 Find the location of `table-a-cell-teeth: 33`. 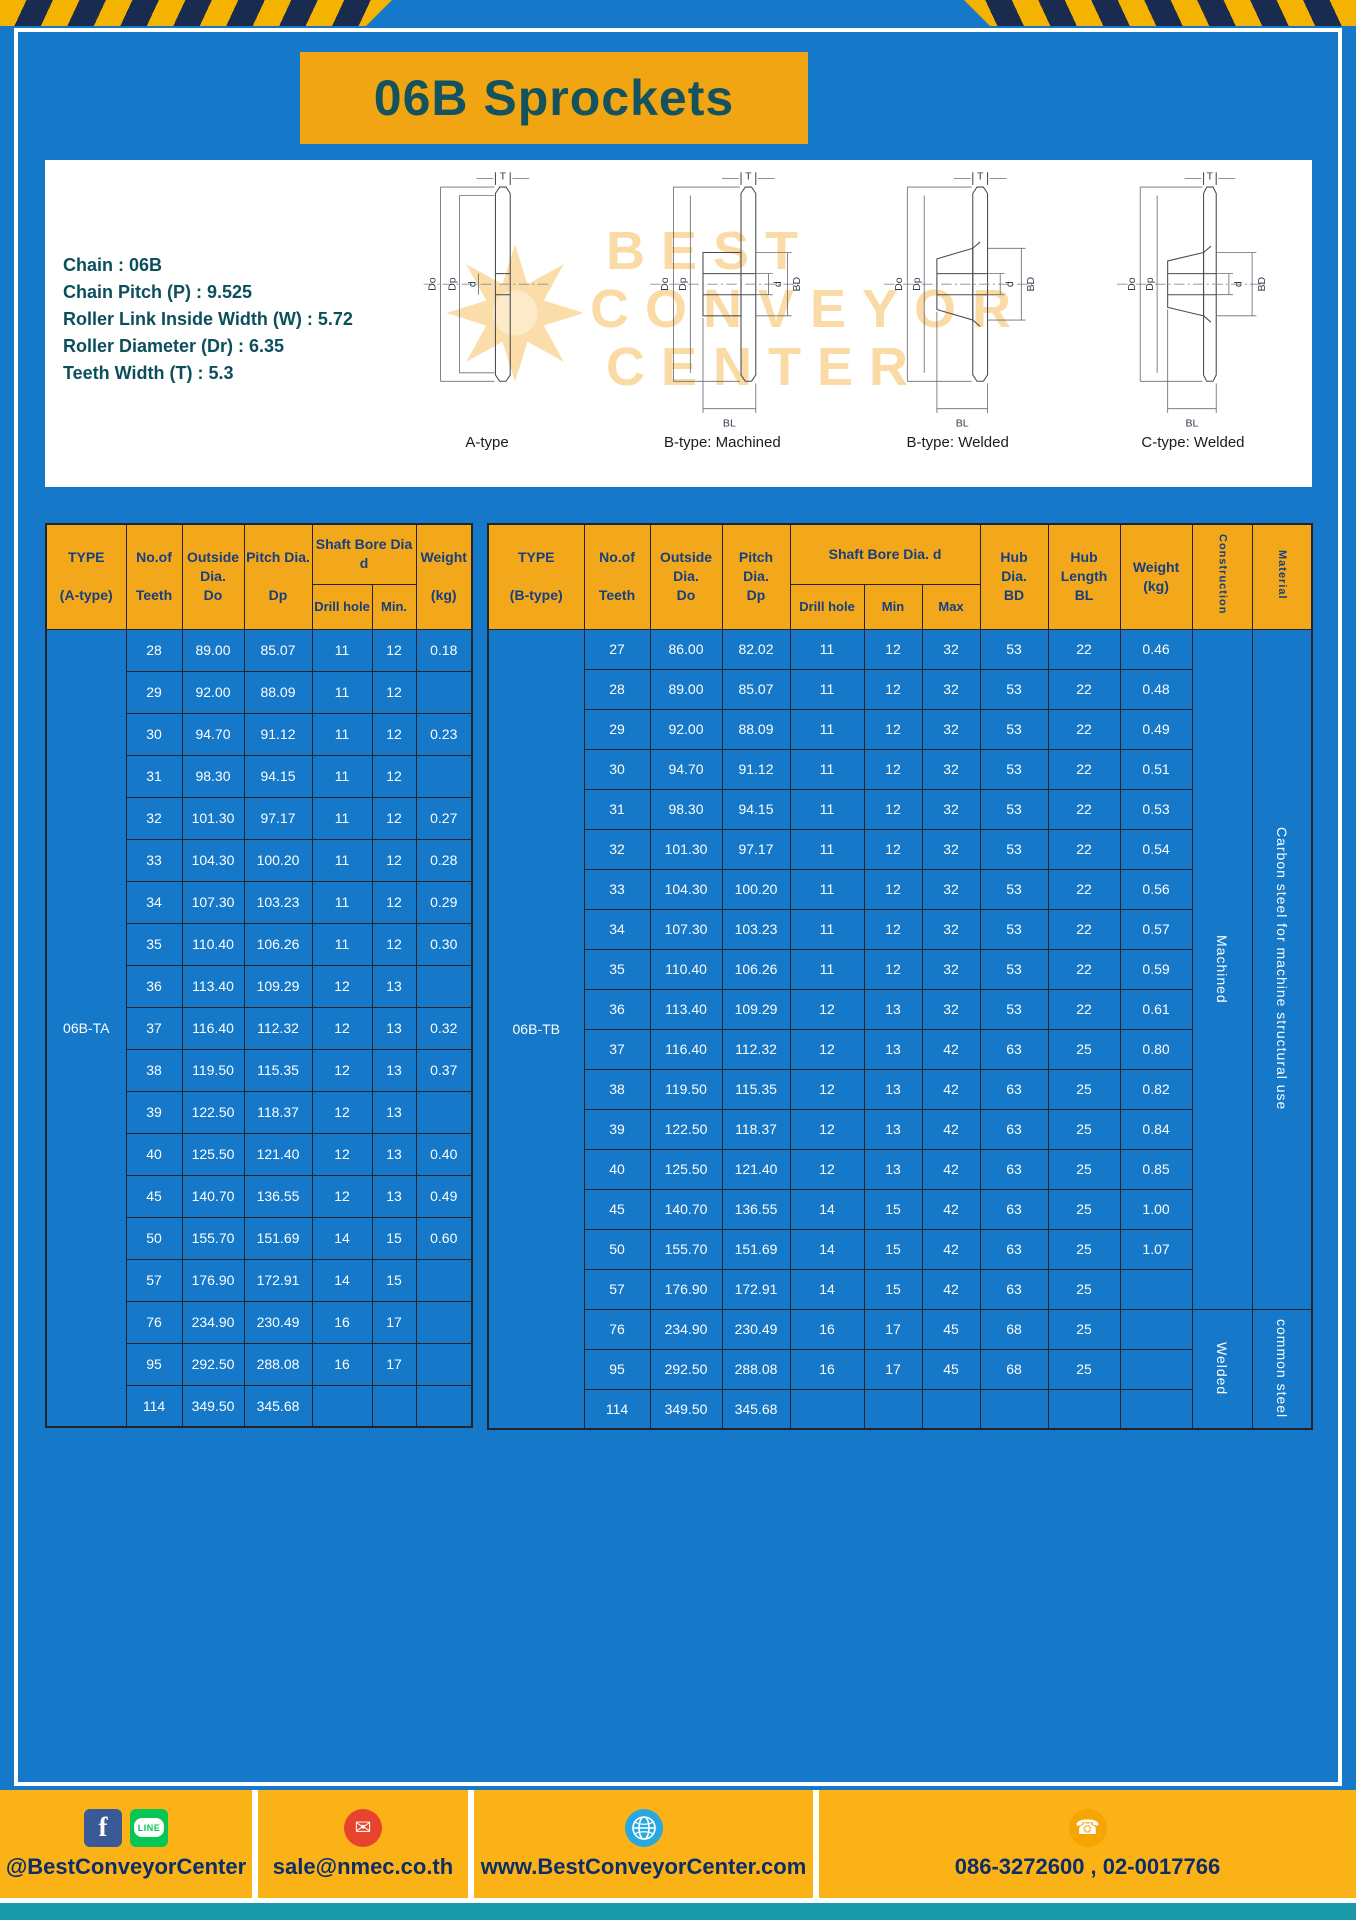

table-a-cell-teeth: 33 is located at coordinates (154, 860).